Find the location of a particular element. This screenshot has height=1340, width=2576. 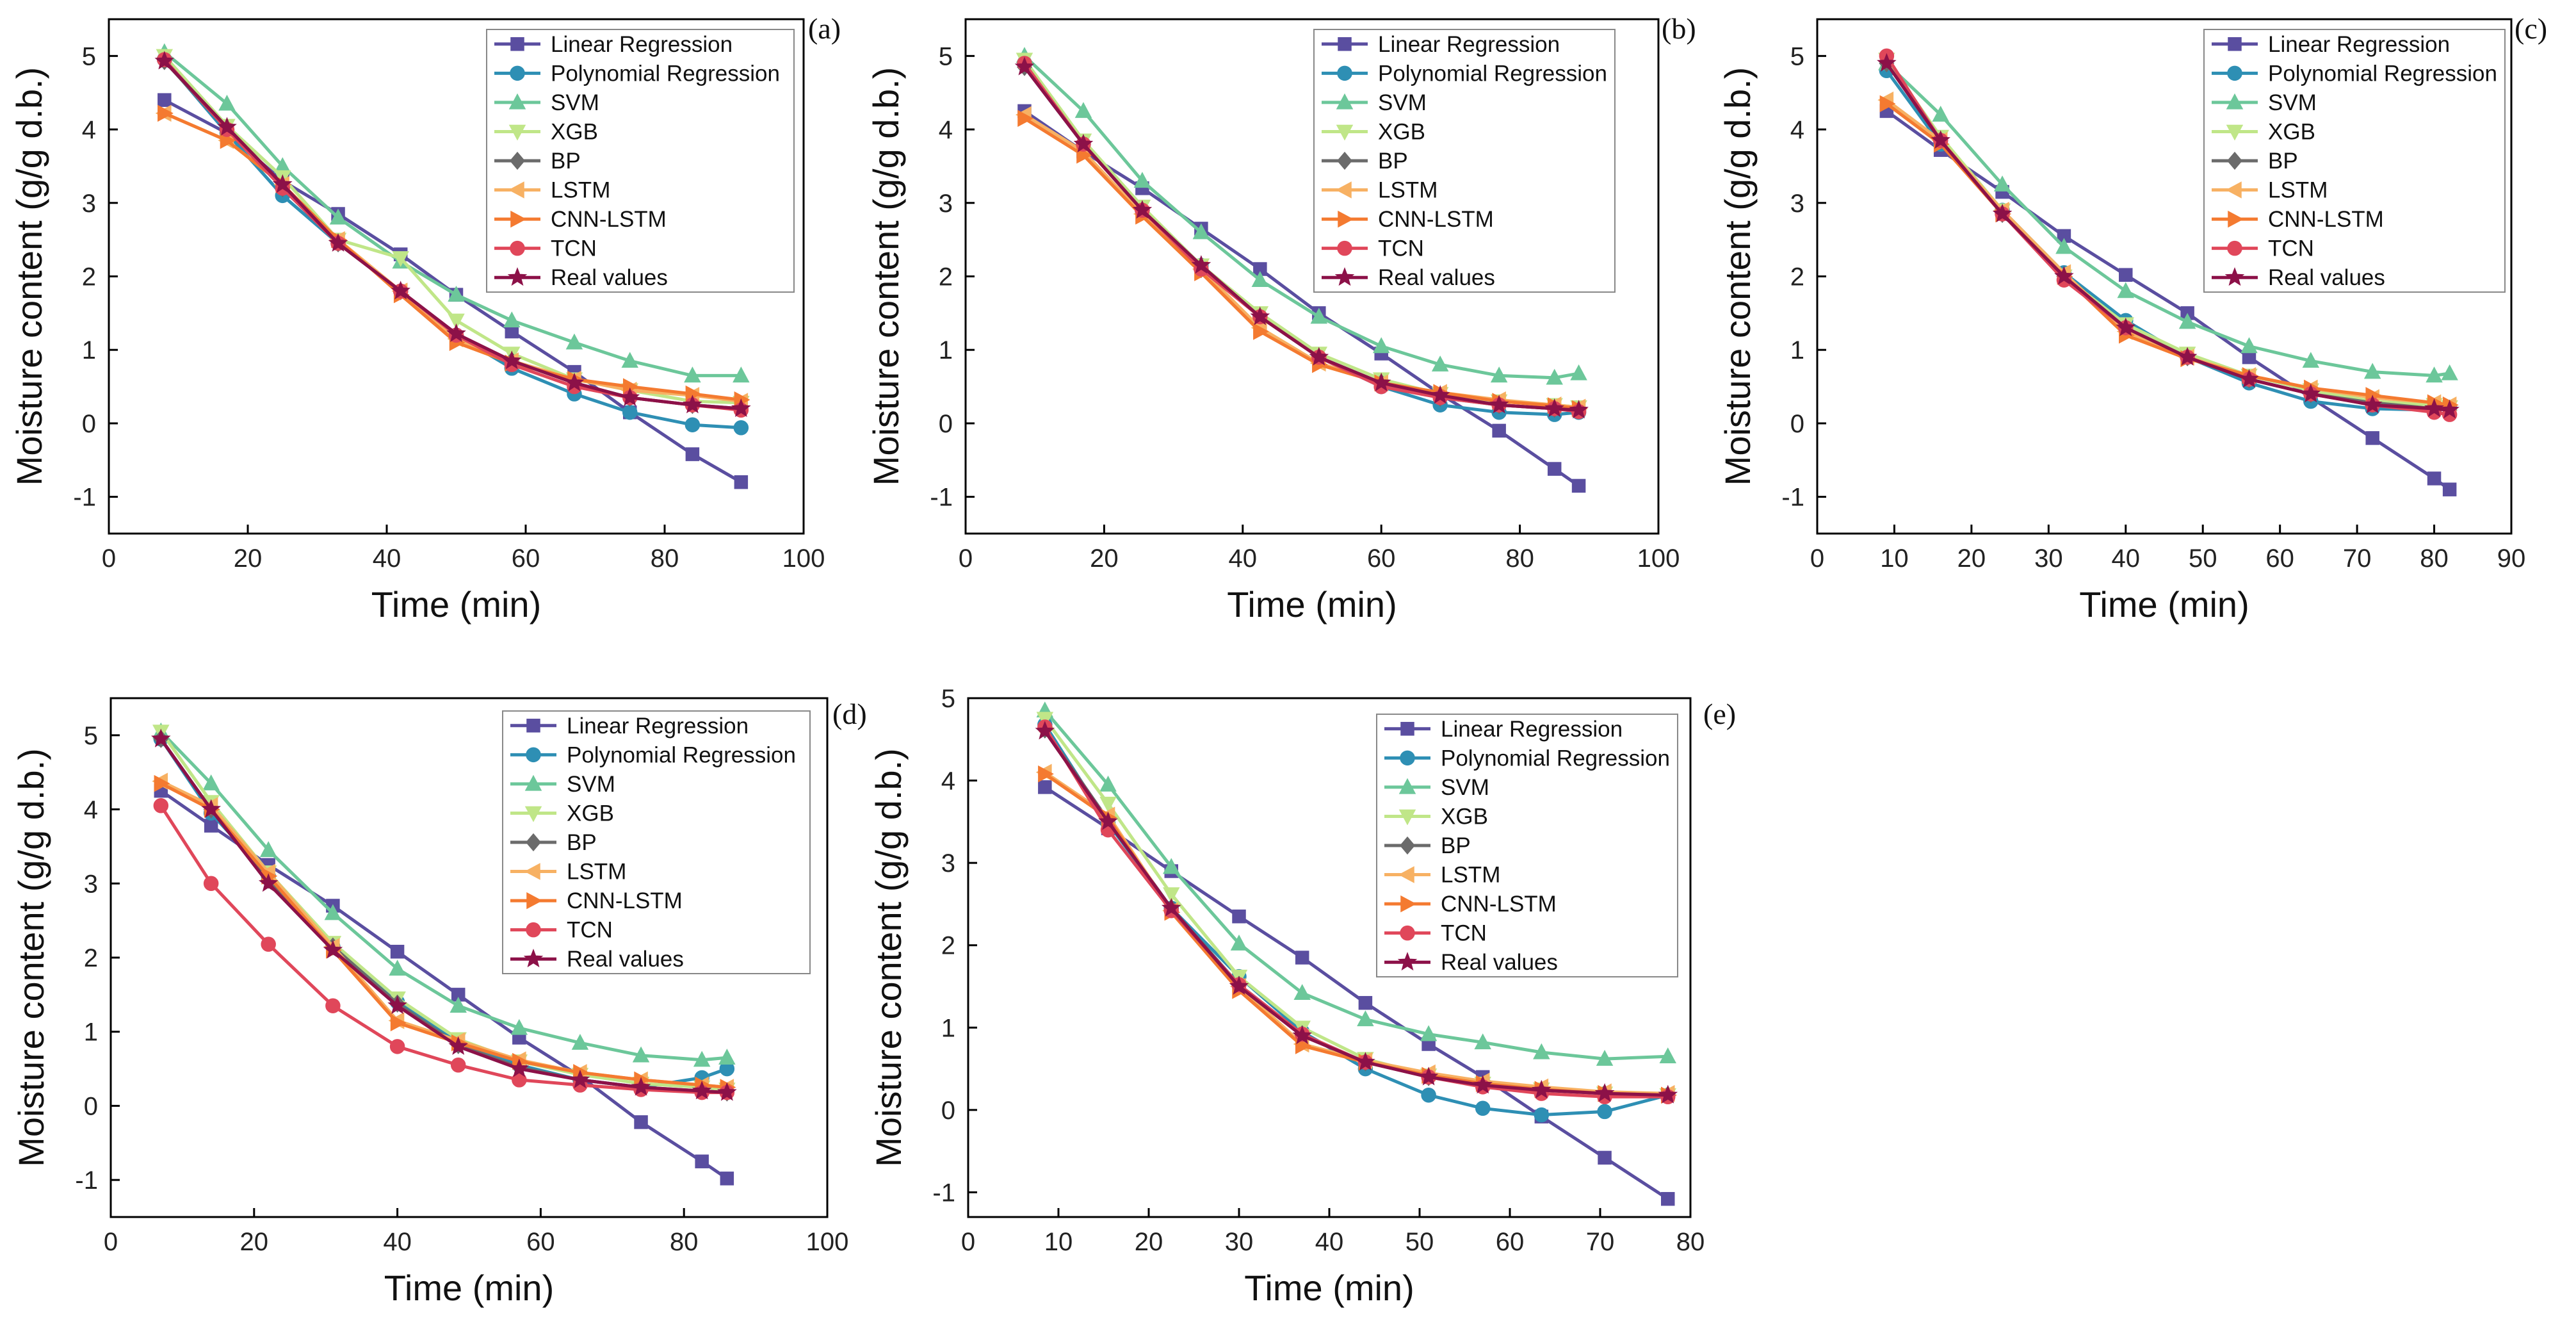

legend-label: Polynomial Regression is located at coordinates (1492, 73).